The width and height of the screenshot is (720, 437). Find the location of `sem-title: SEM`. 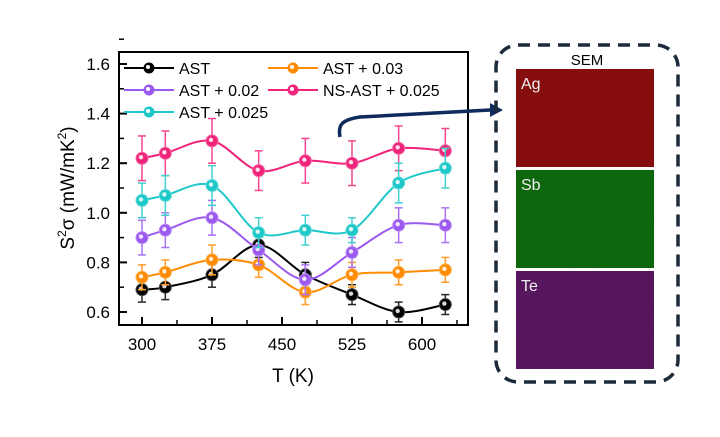

sem-title: SEM is located at coordinates (587, 60).